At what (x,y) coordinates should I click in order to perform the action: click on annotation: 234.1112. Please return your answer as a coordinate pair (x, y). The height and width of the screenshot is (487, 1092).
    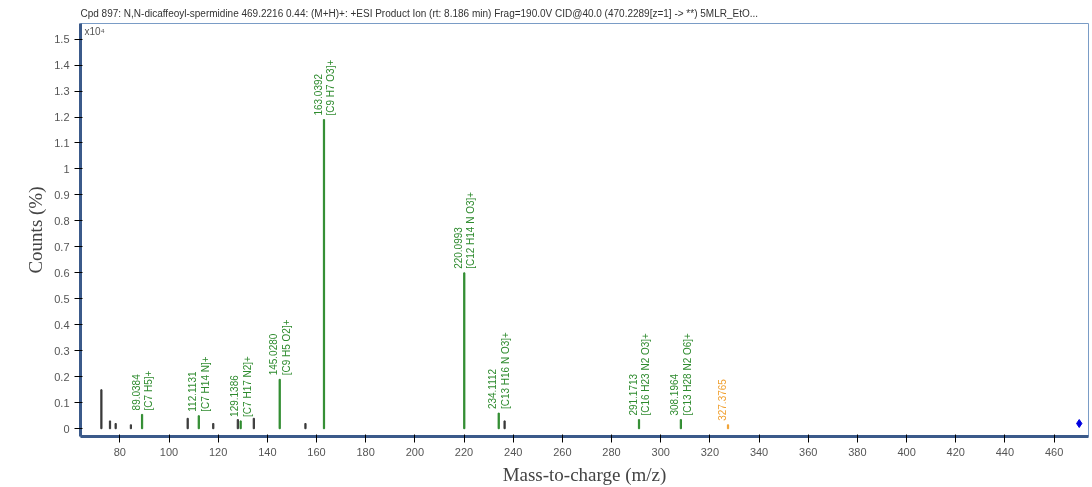
    Looking at the image, I should click on (493, 389).